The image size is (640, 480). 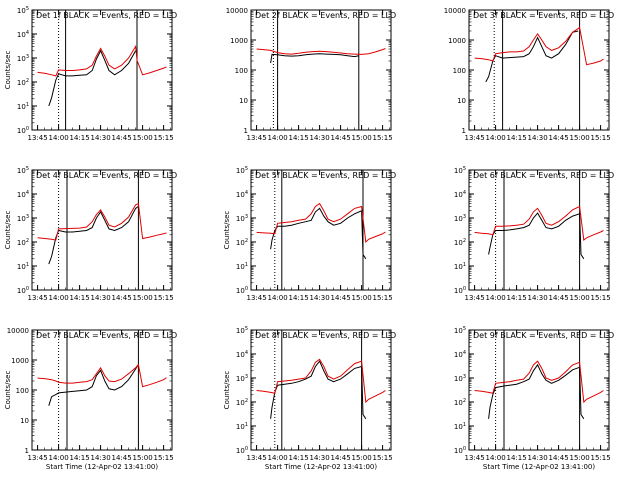 What do you see at coordinates (106, 175) in the screenshot?
I see `panel-title: Det 4f BLACK = Events, RED = LLD` at bounding box center [106, 175].